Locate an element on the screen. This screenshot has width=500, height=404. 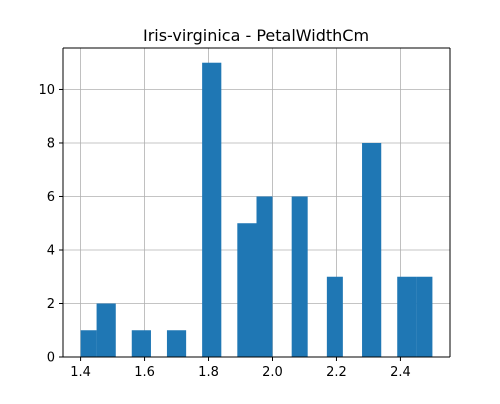
y-tick-label: 4 is located at coordinates (51, 250).